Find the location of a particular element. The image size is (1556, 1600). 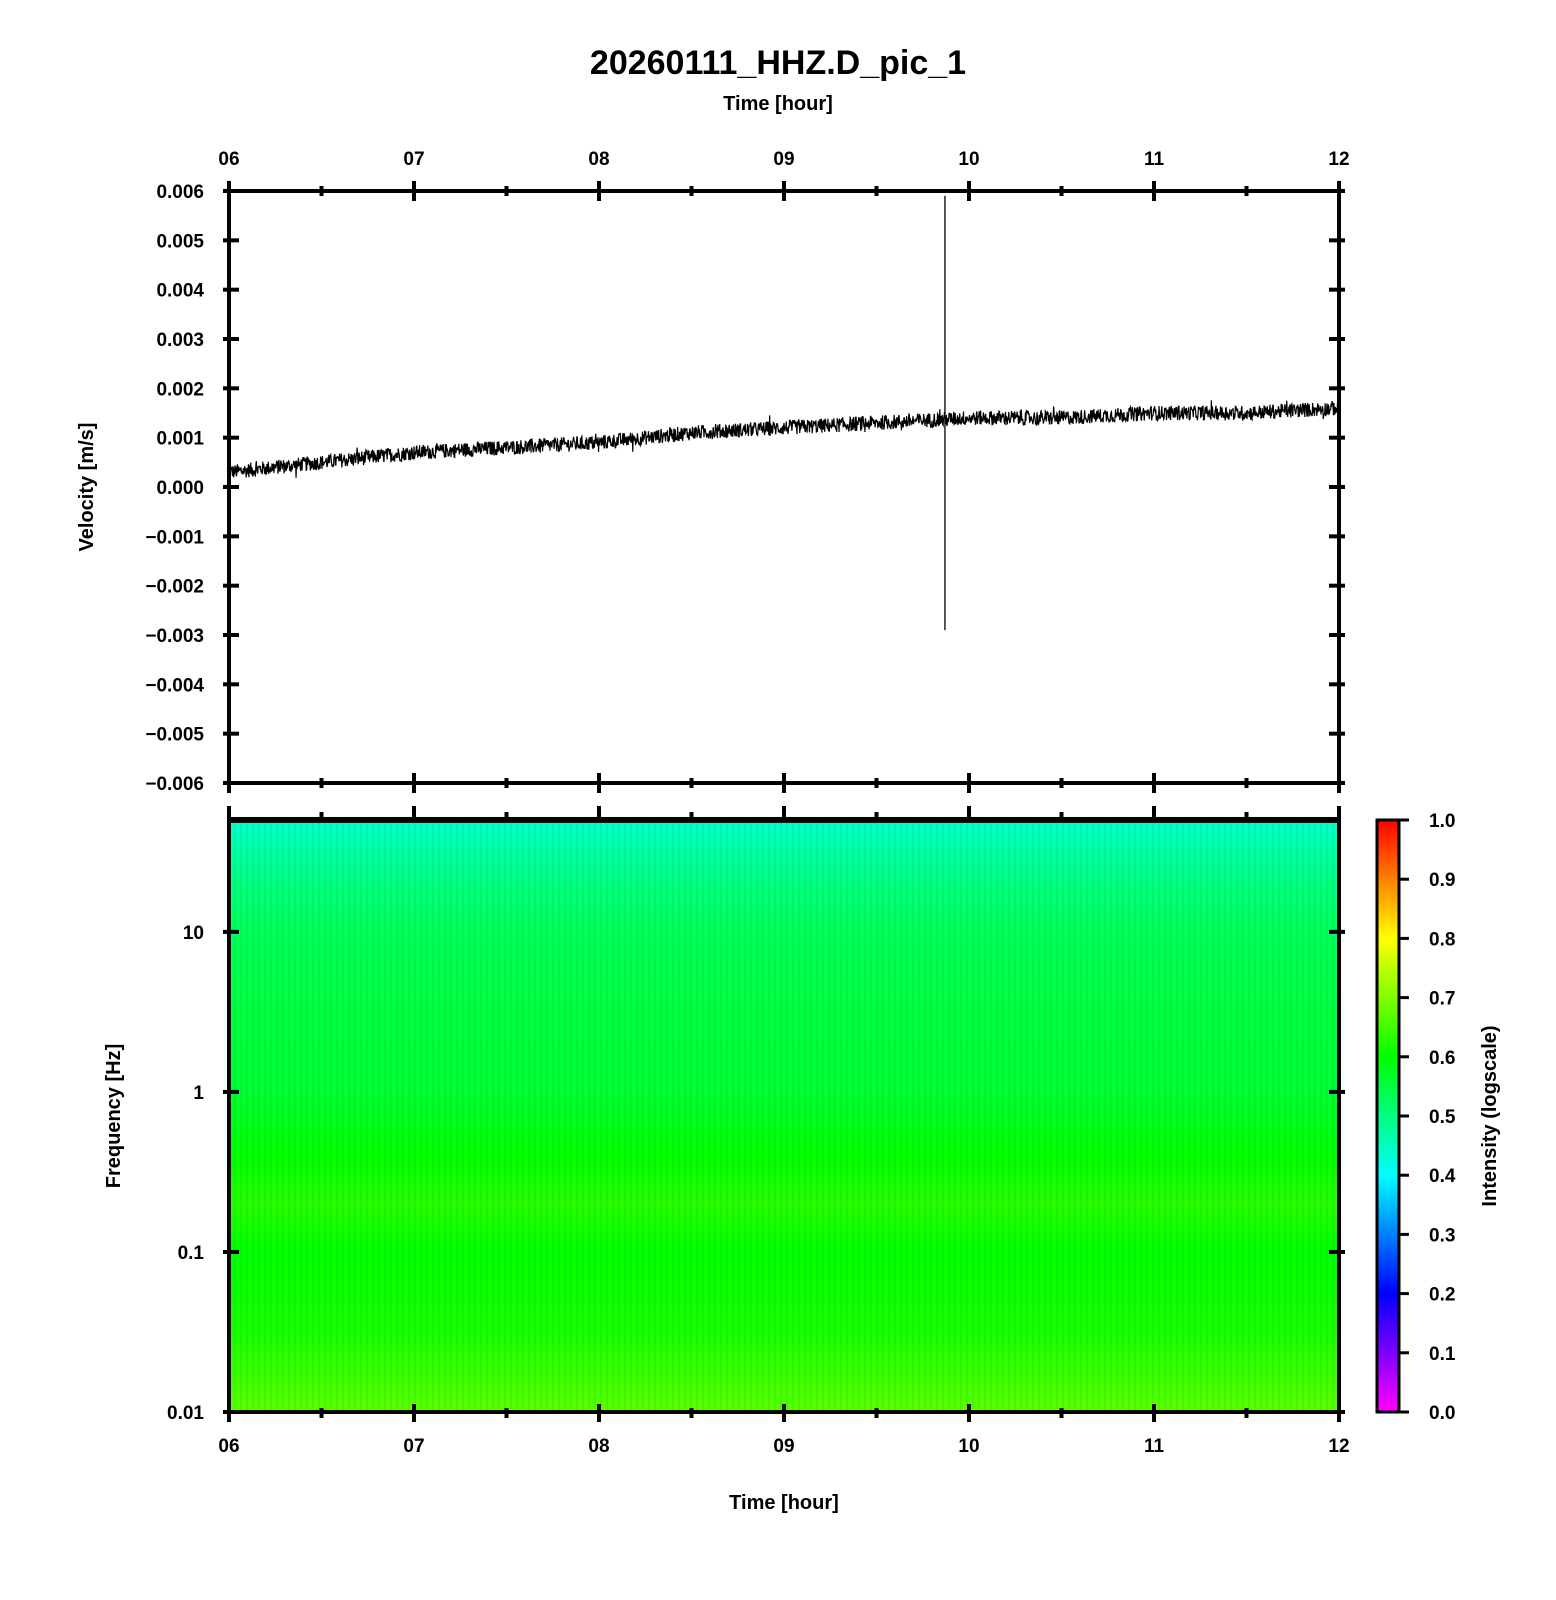

colorbar-tick-label: 0.0 is located at coordinates (1442, 1413).